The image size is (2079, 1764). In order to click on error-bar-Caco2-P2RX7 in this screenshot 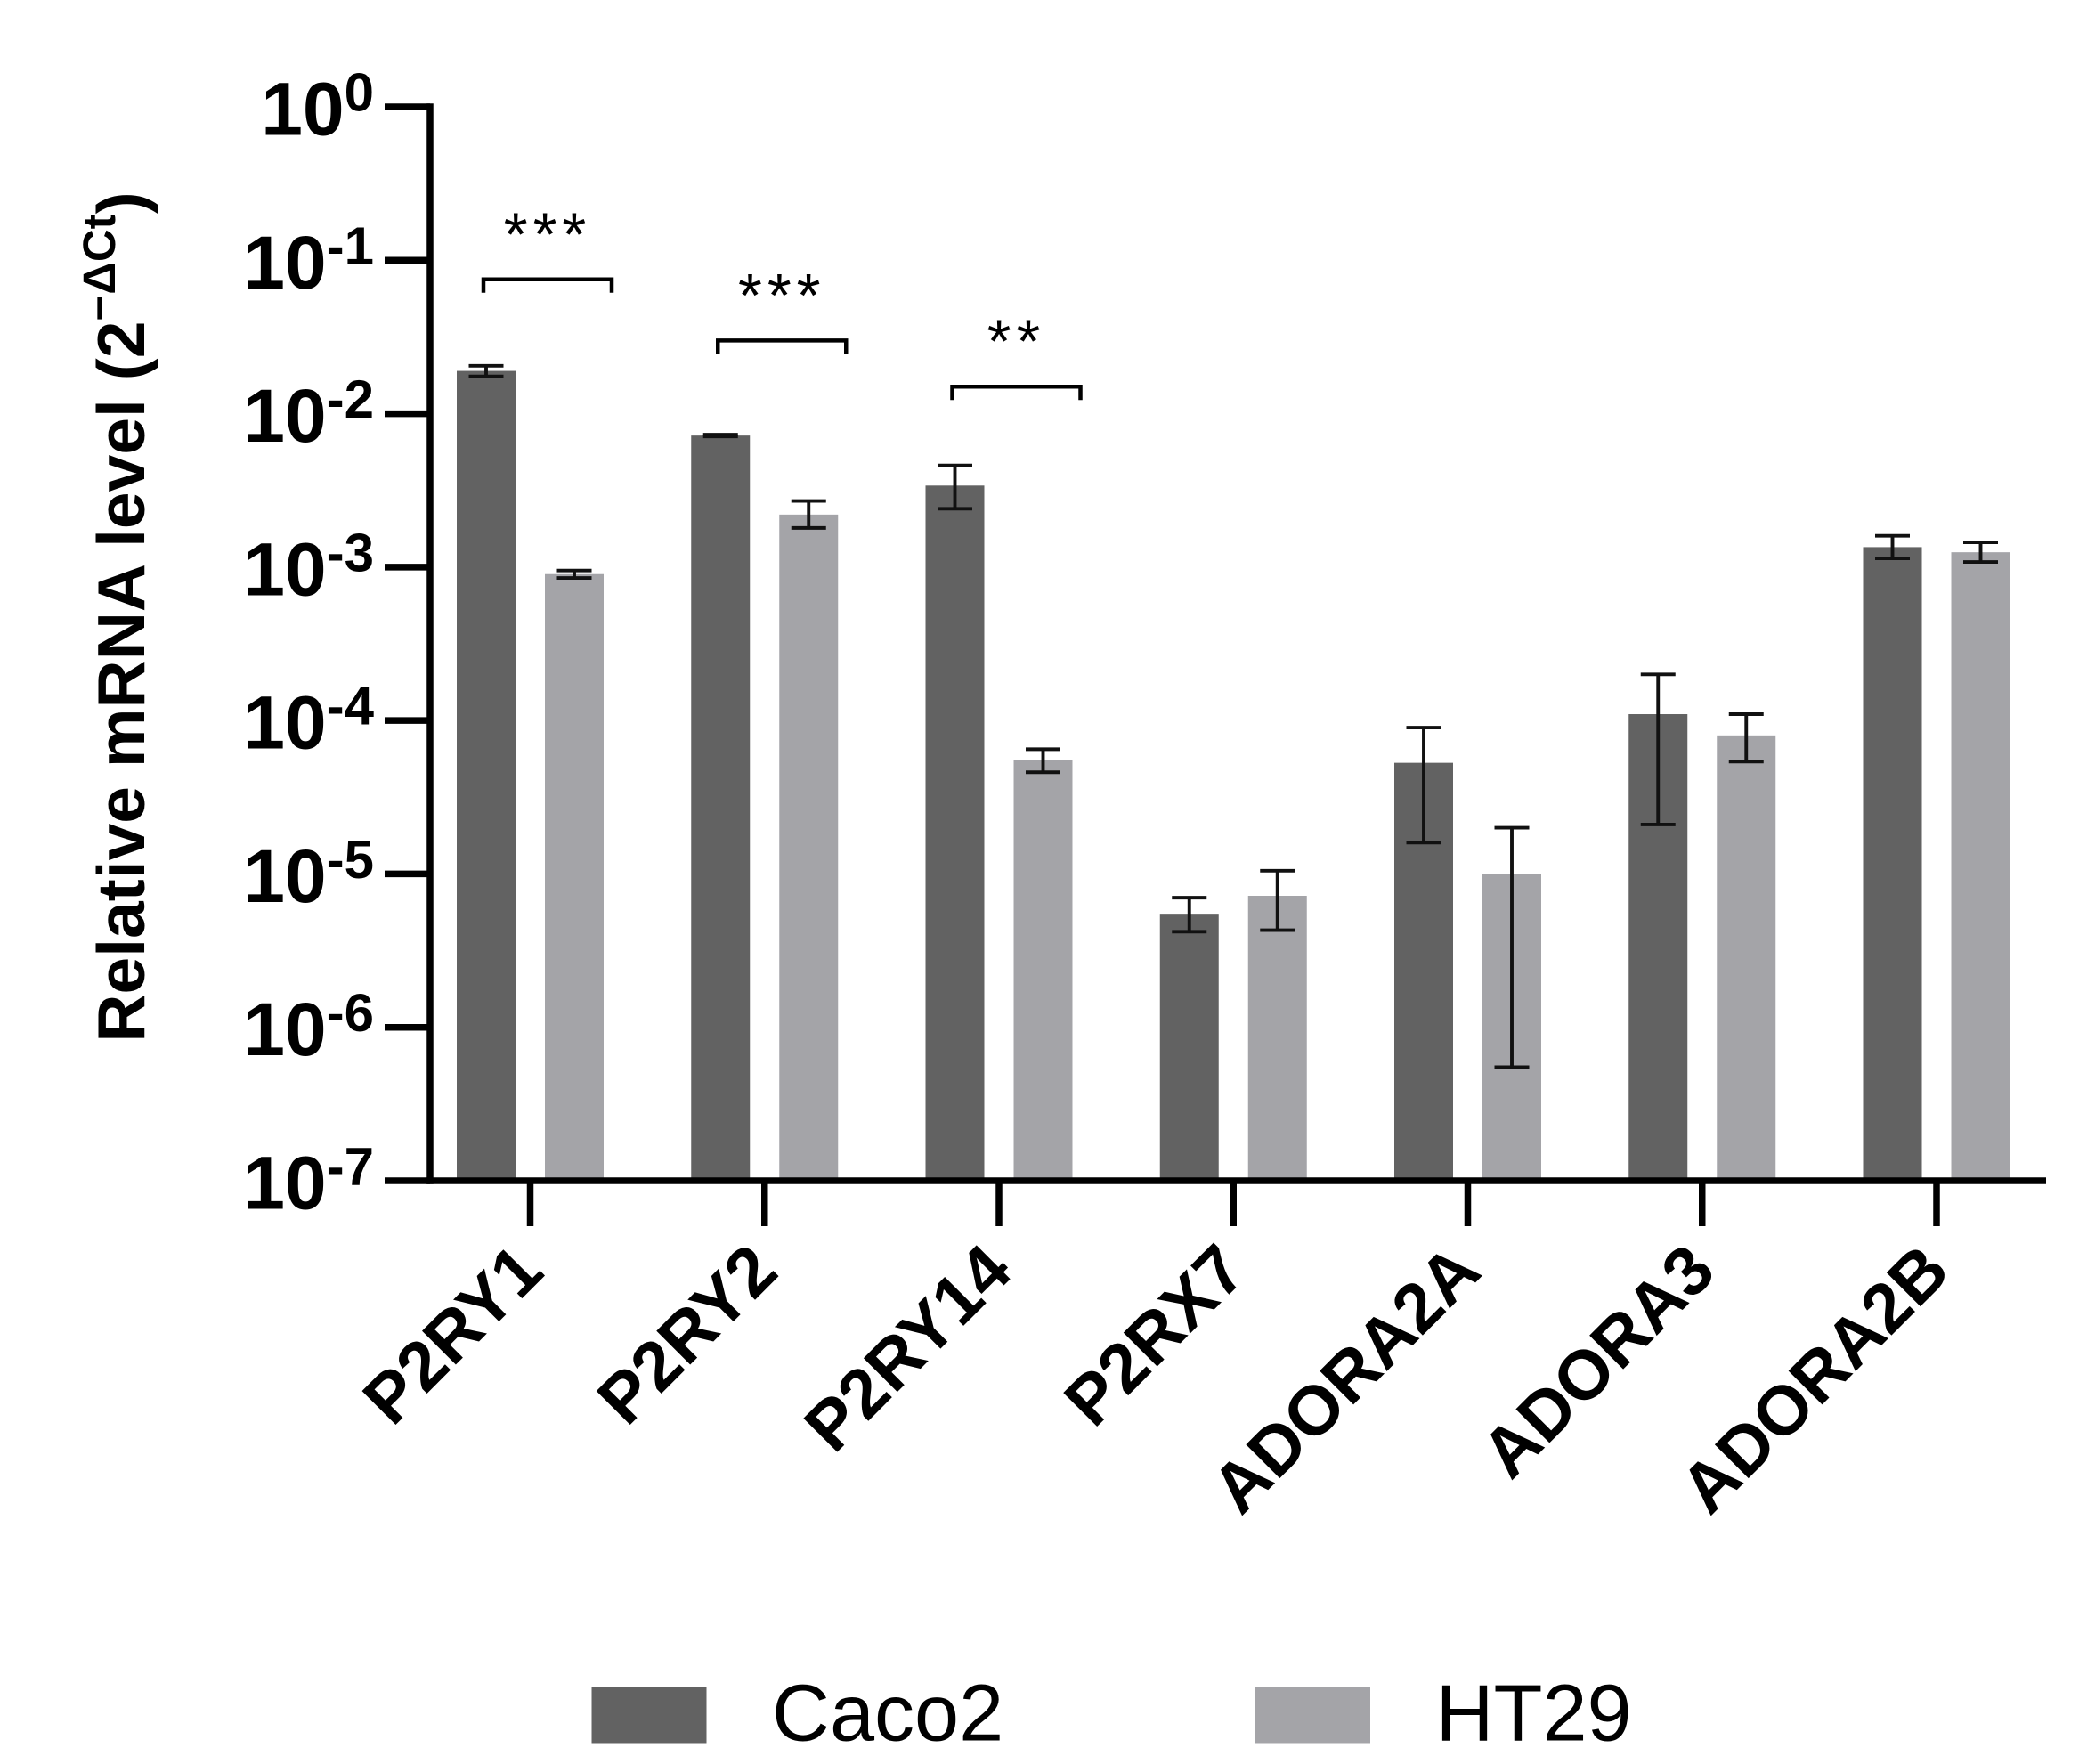, I will do `click(1189, 915)`.